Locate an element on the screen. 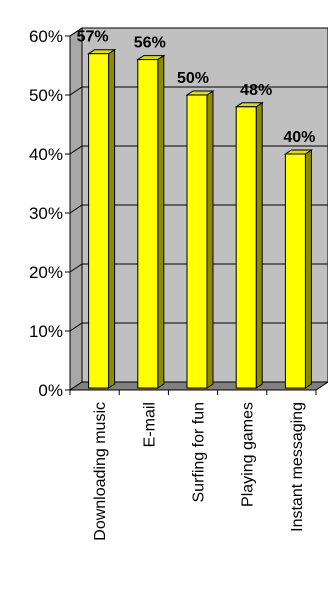  x-category-label: Surfing for fun is located at coordinates (199, 452).